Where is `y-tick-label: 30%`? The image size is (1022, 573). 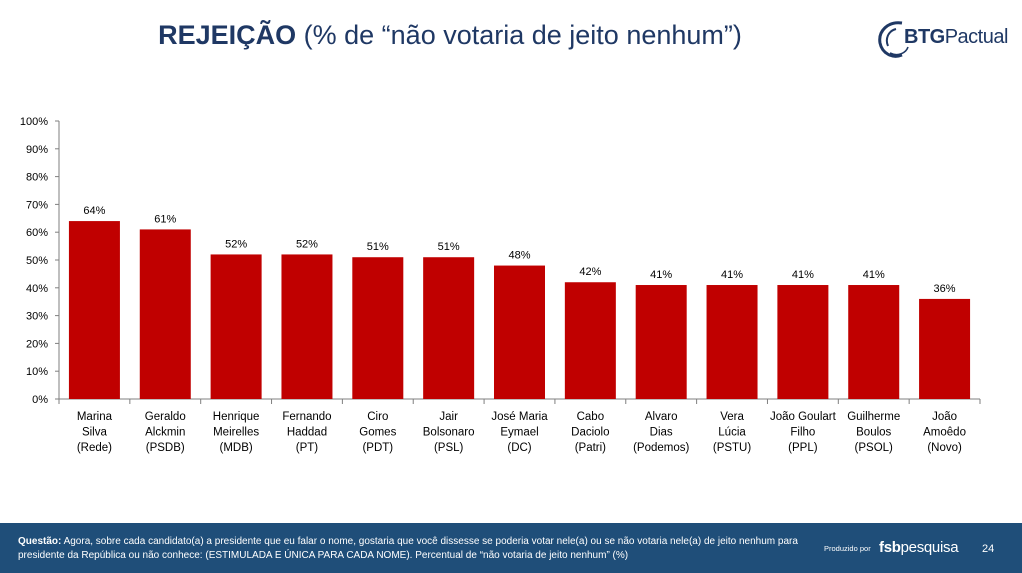 y-tick-label: 30% is located at coordinates (37, 317).